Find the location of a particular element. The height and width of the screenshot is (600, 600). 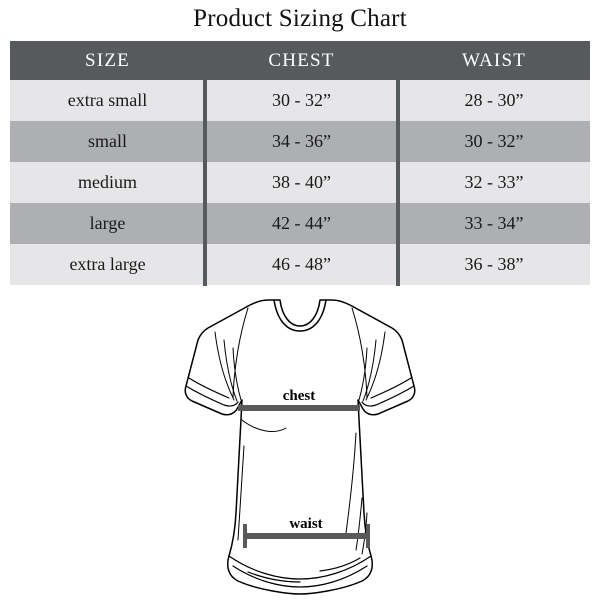

shirt-hem is located at coordinates (300, 571).